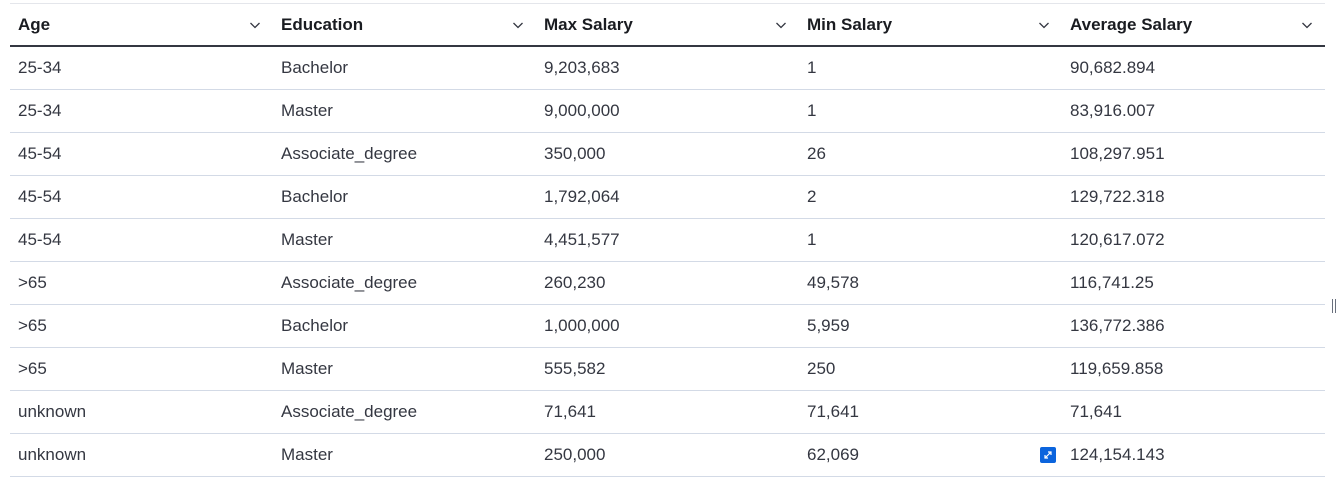  Describe the element at coordinates (575, 282) in the screenshot. I see `cell-max-salary: 260,230` at that location.